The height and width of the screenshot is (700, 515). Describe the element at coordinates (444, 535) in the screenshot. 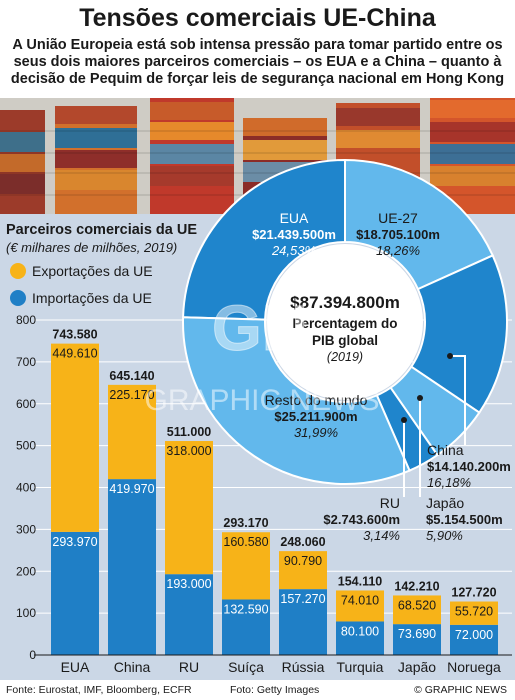

I see `slice-pct-label: 5,90%` at that location.